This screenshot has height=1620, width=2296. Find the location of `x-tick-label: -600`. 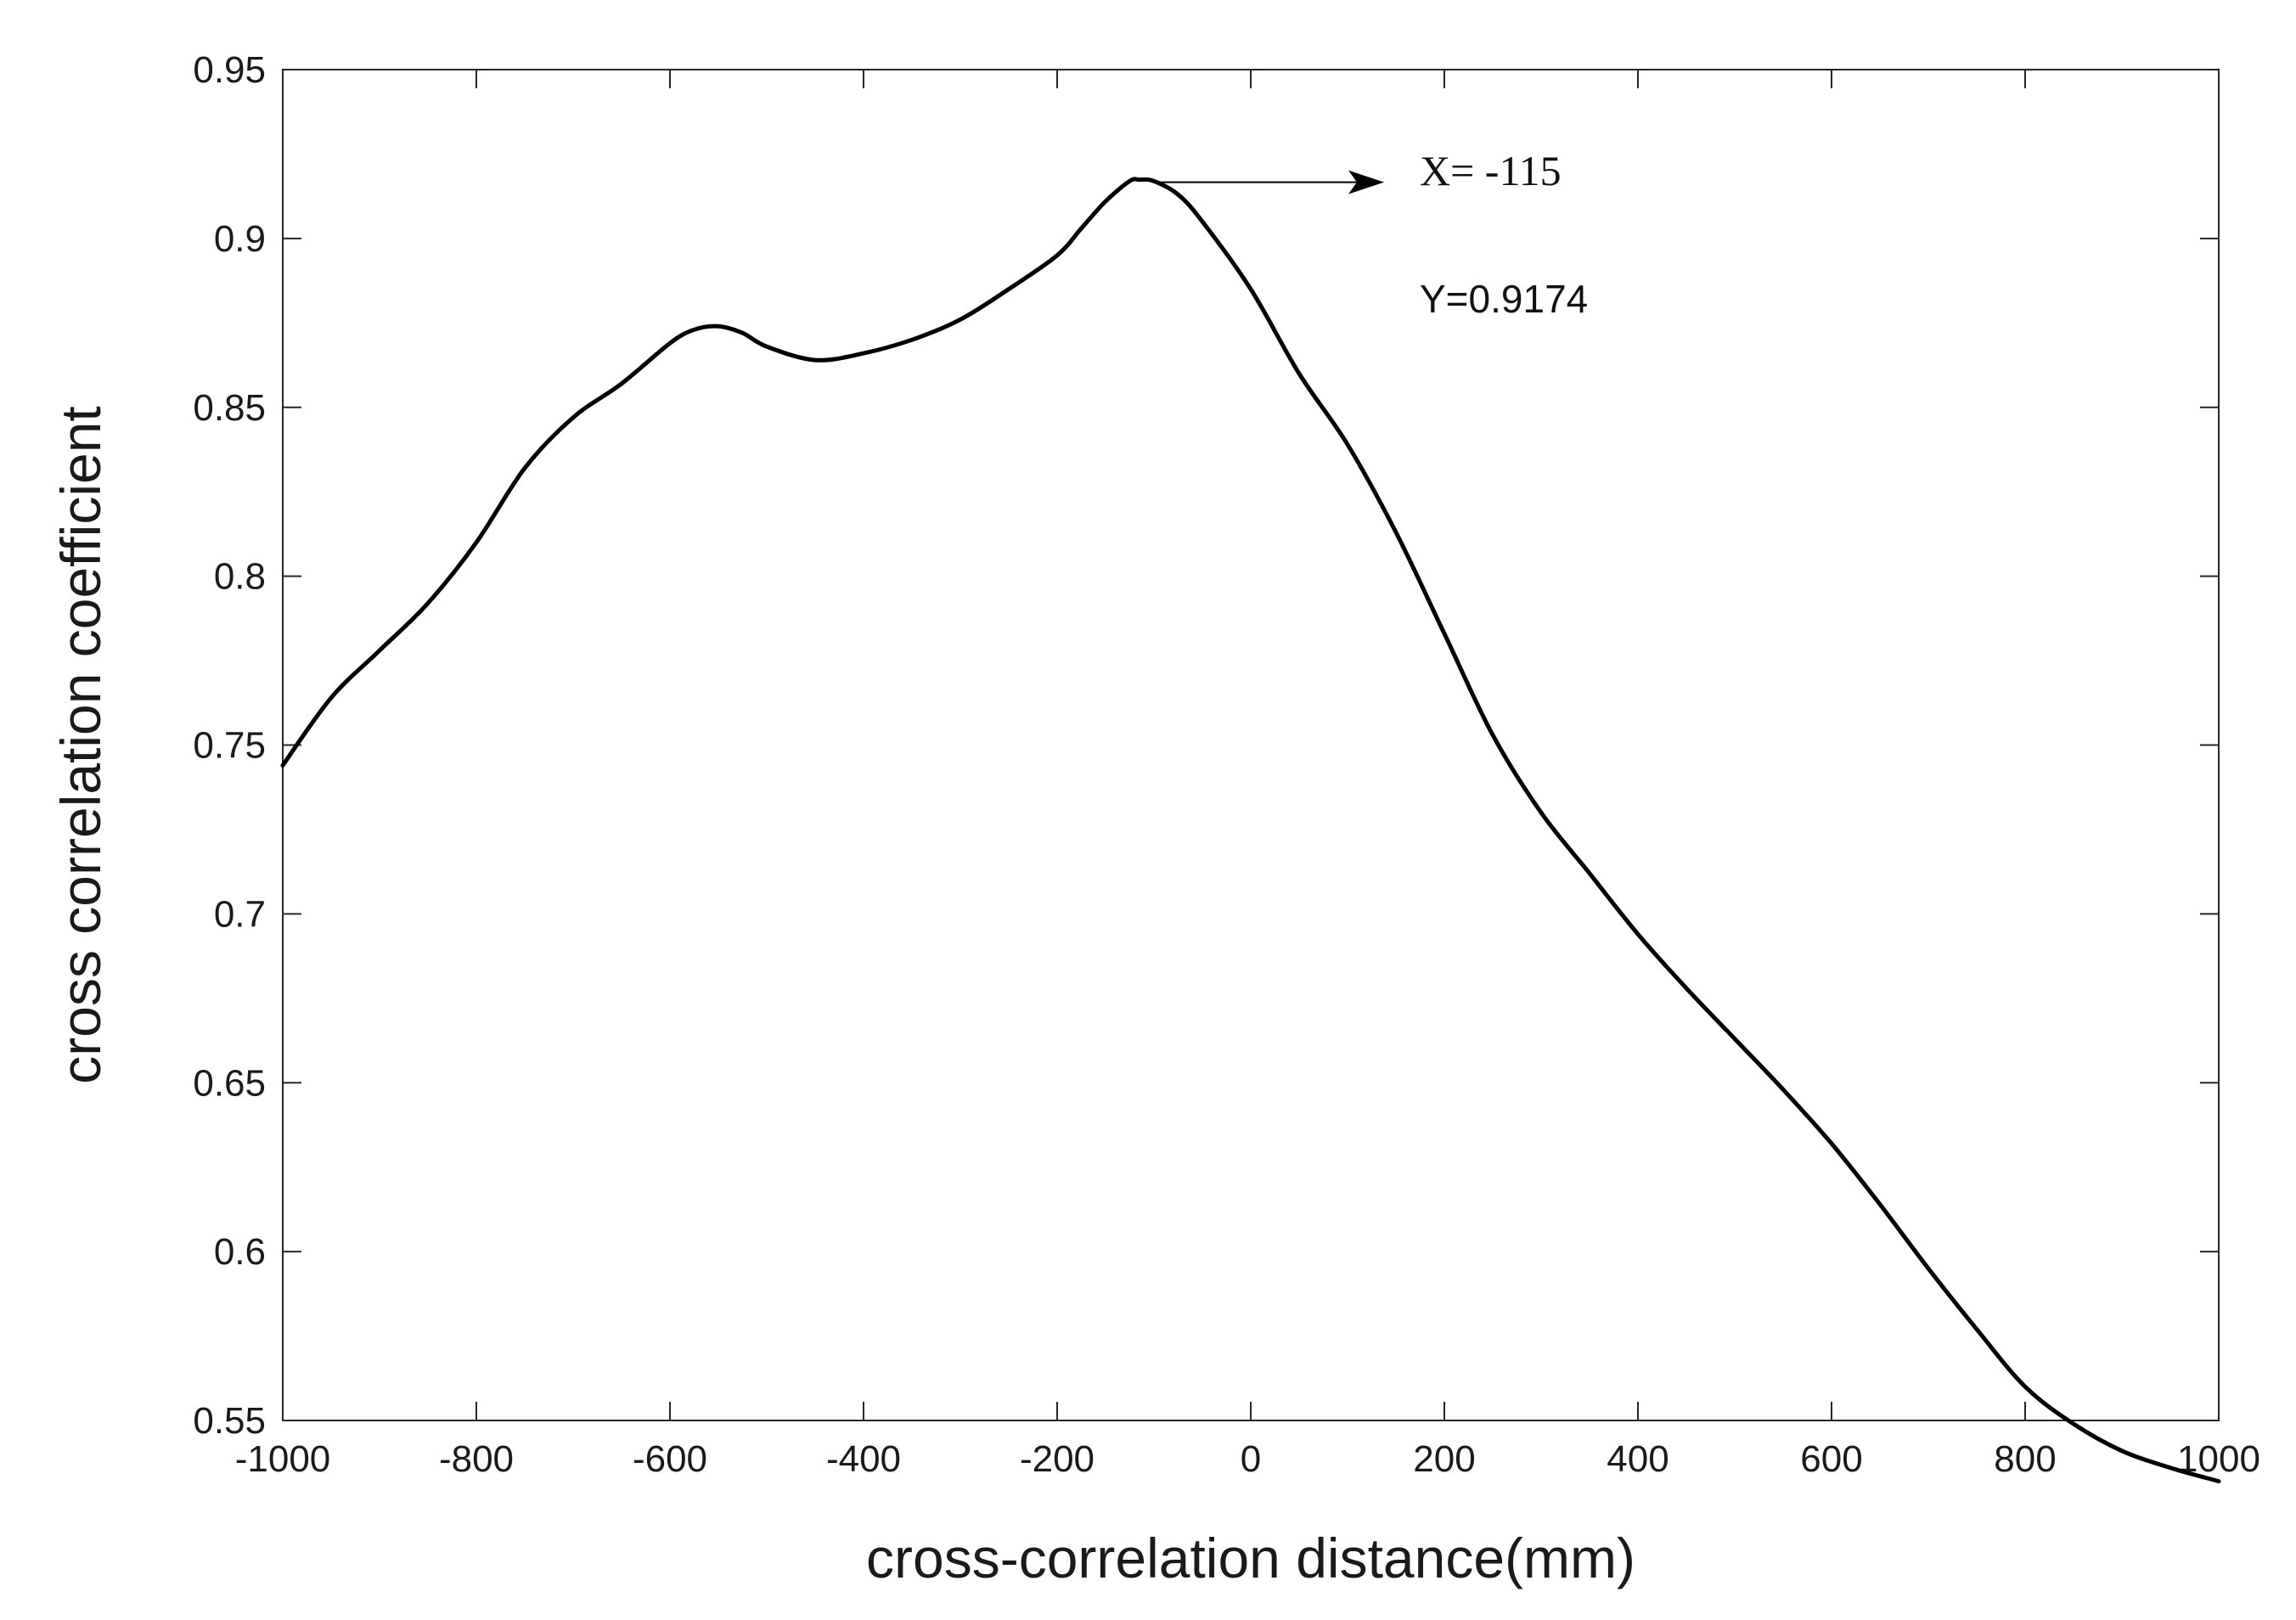

x-tick-label: -600 is located at coordinates (670, 1459).